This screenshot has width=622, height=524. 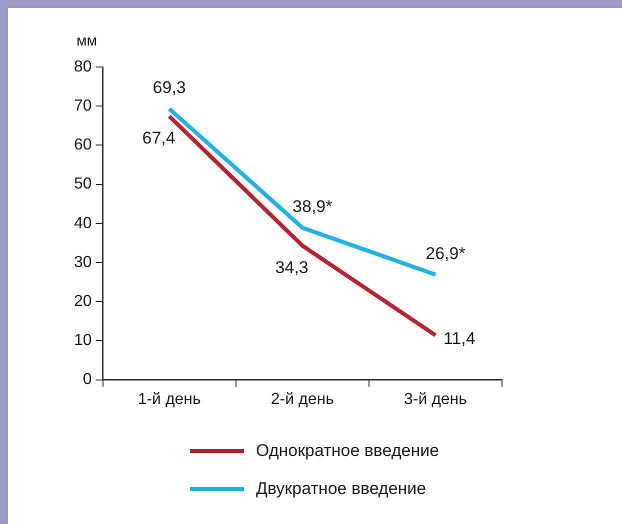 What do you see at coordinates (83, 67) in the screenshot?
I see `y-tick-label: 80` at bounding box center [83, 67].